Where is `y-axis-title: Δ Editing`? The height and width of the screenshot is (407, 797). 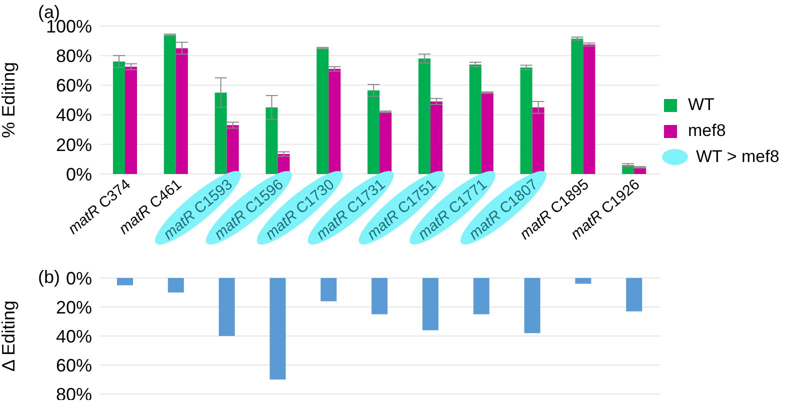 y-axis-title: Δ Editing is located at coordinates (9, 336).